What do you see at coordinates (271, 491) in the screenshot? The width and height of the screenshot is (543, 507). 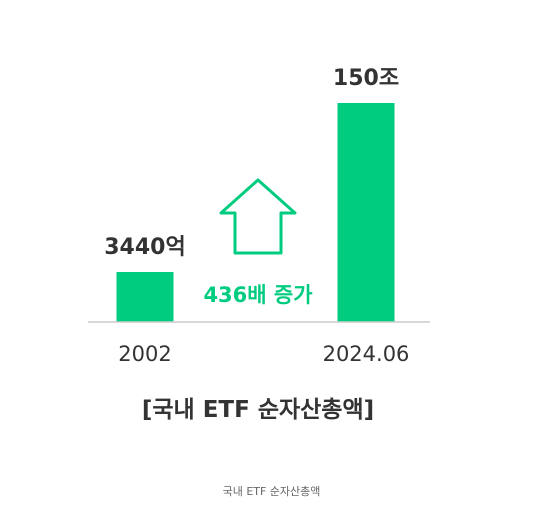 I see `figure-caption: 국내 ETF 순자산총액` at bounding box center [271, 491].